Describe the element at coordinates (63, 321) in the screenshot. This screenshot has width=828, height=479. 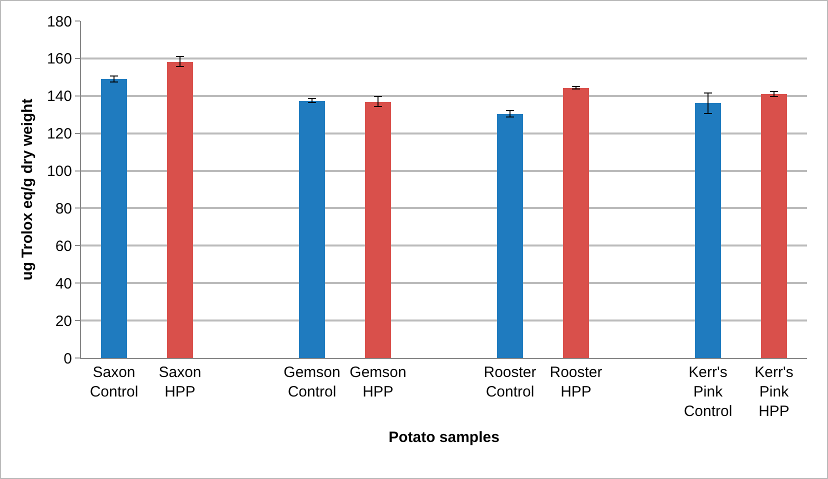
I see `y-tick-label: 20` at that location.